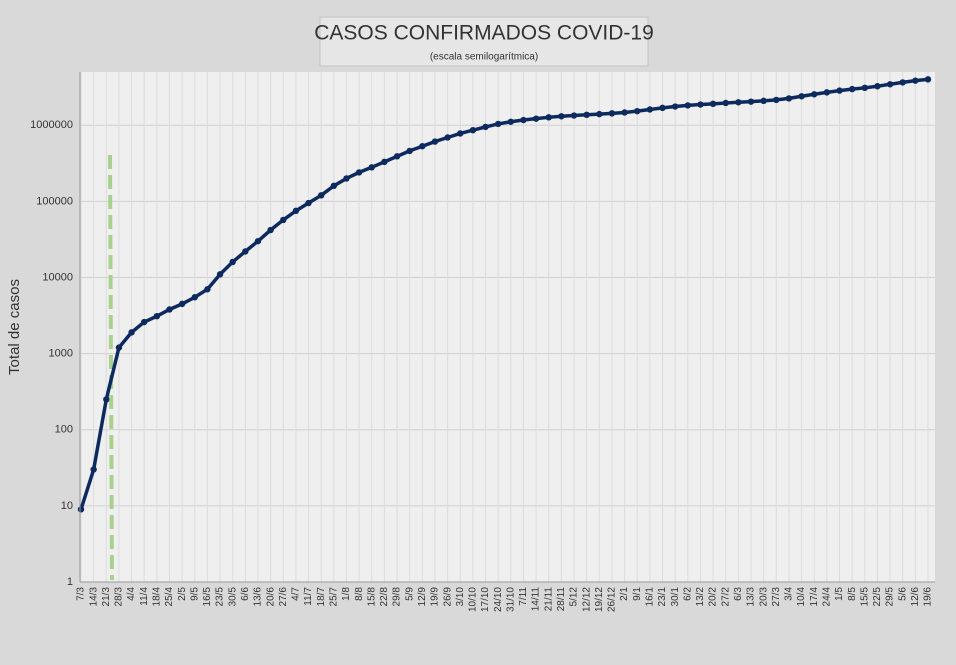  Describe the element at coordinates (877, 597) in the screenshot. I see `x-tick-label: 22/5` at that location.